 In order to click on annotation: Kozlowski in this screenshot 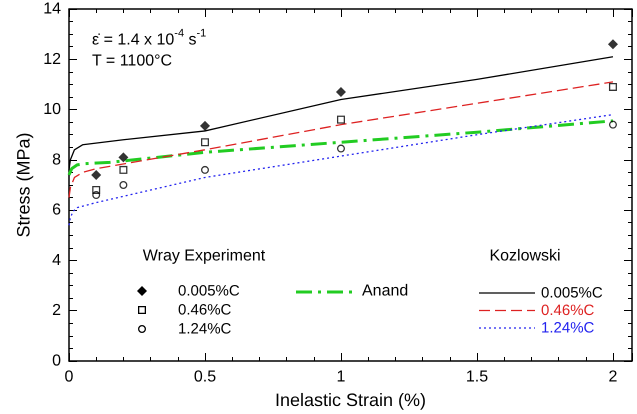, I will do `click(525, 256)`.